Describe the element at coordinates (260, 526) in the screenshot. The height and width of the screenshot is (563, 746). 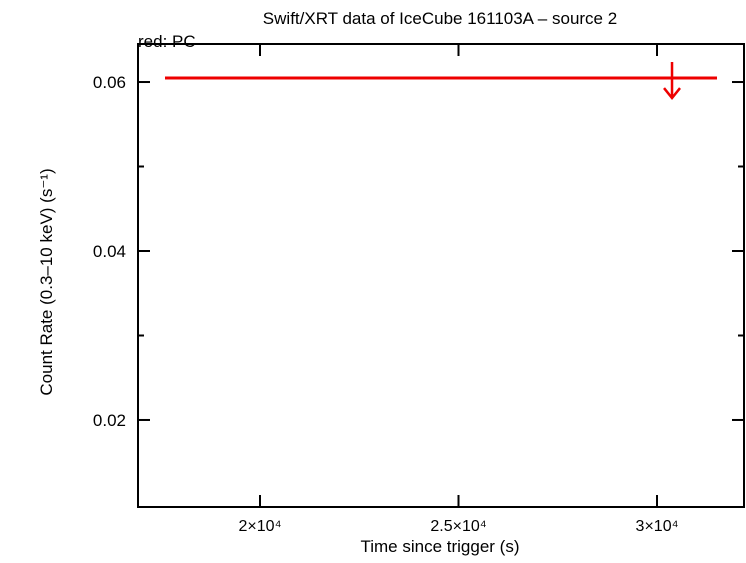
I see `x-tick-label: 2×10⁴` at that location.